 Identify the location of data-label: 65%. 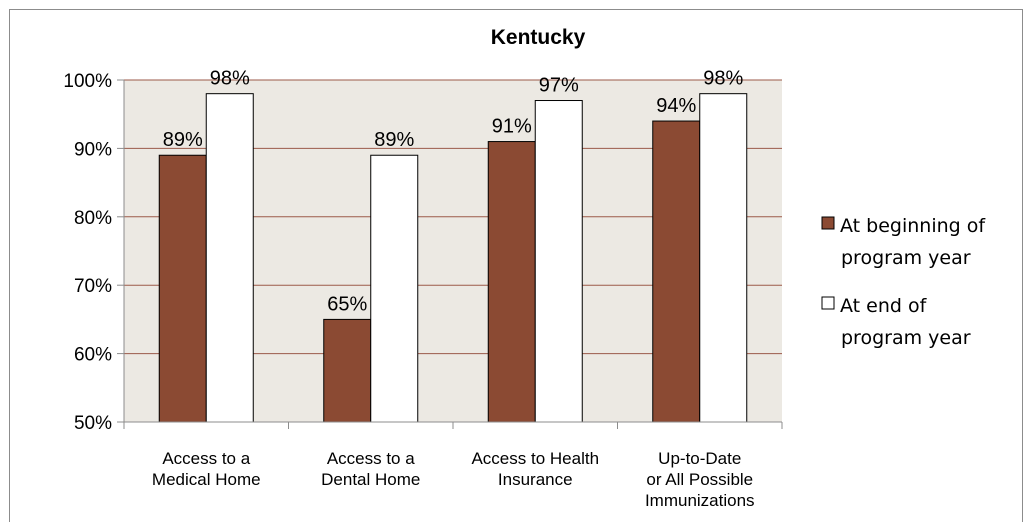
(347, 304).